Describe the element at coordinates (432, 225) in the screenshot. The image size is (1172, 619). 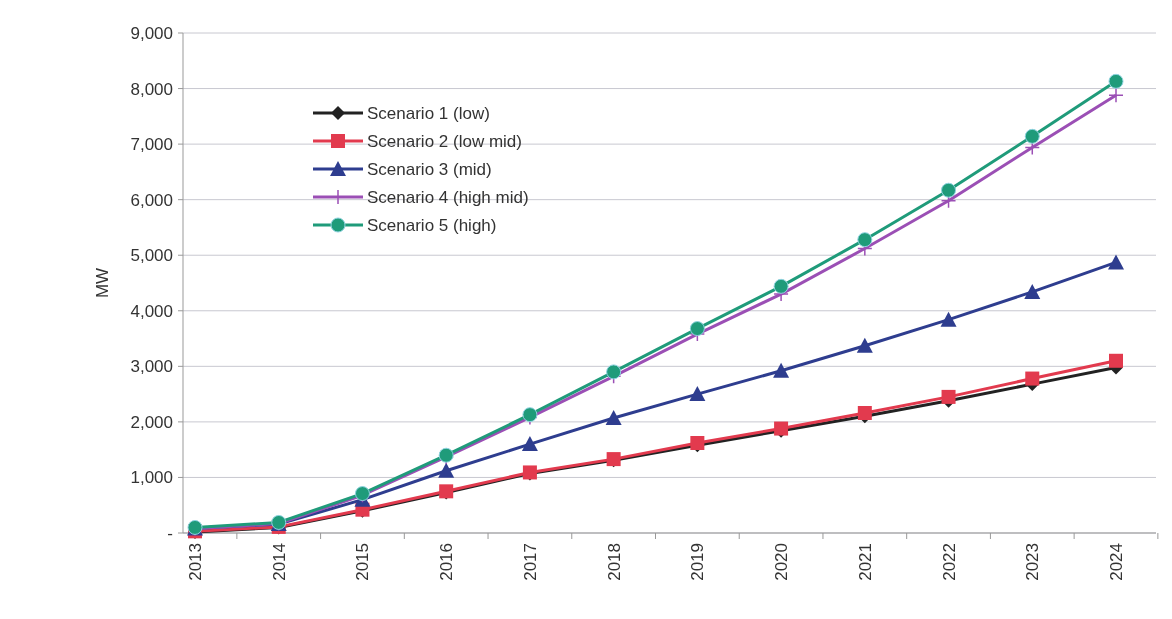
I see `legend-label: Scenario 5 (high)` at that location.